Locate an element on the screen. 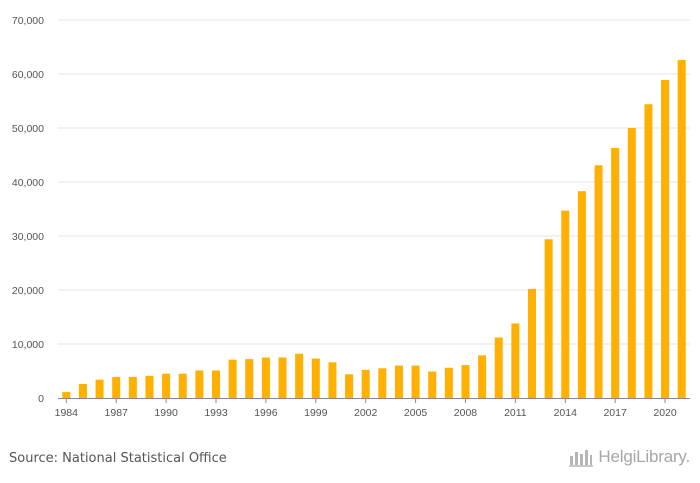 The height and width of the screenshot is (483, 700). bar-2000 is located at coordinates (332, 380).